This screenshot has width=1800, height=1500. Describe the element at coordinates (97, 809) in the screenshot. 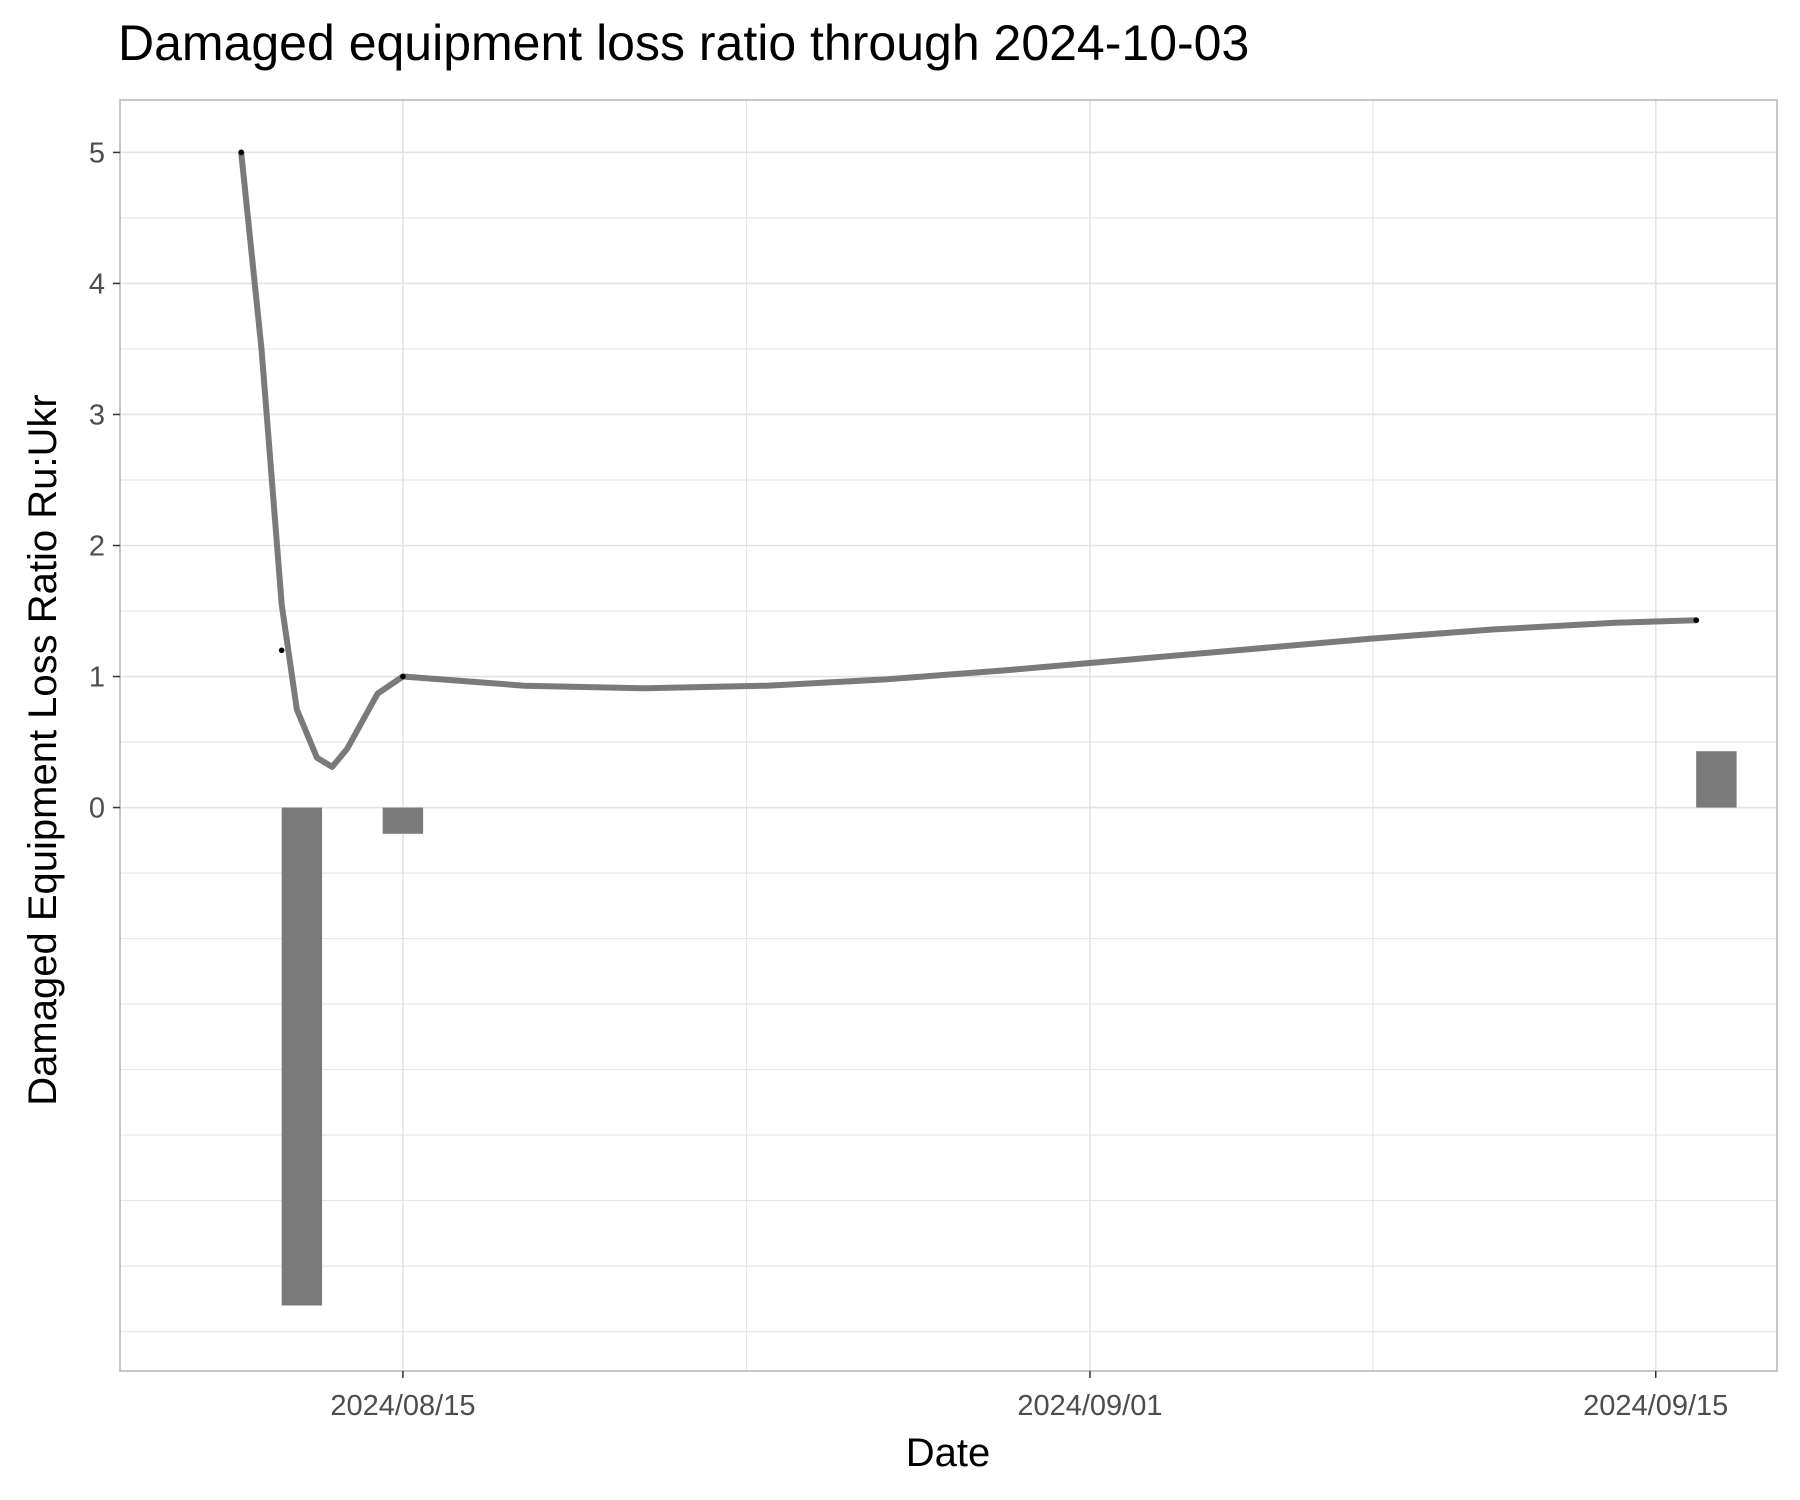

I see `y-tick-label: 0` at that location.